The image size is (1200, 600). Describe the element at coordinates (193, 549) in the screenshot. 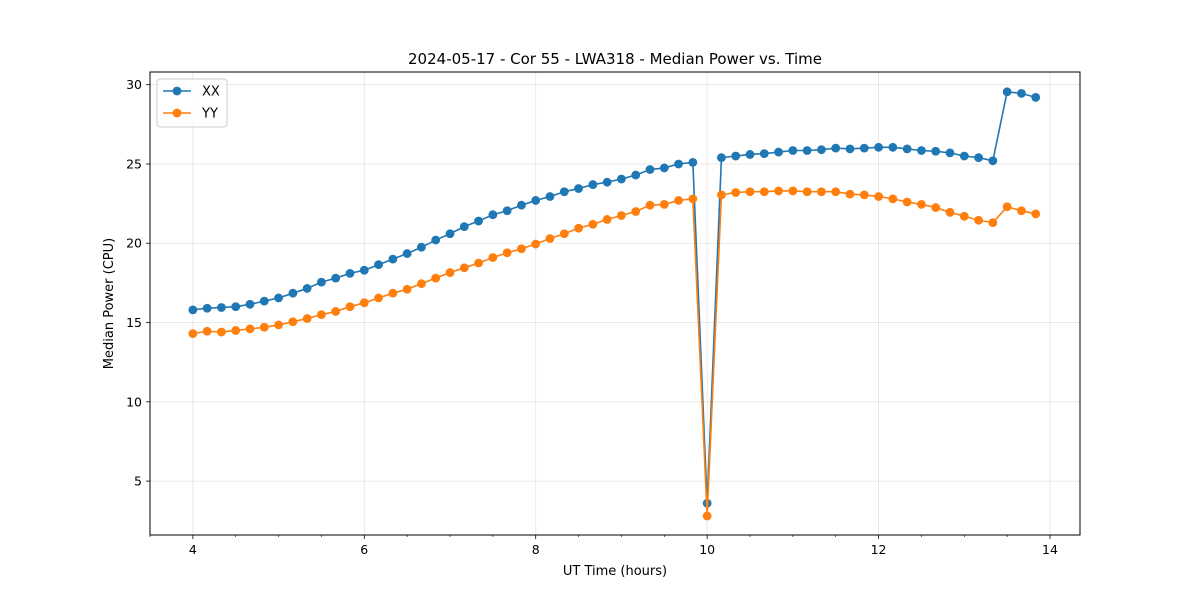

I see `x-tick-label: 4` at that location.